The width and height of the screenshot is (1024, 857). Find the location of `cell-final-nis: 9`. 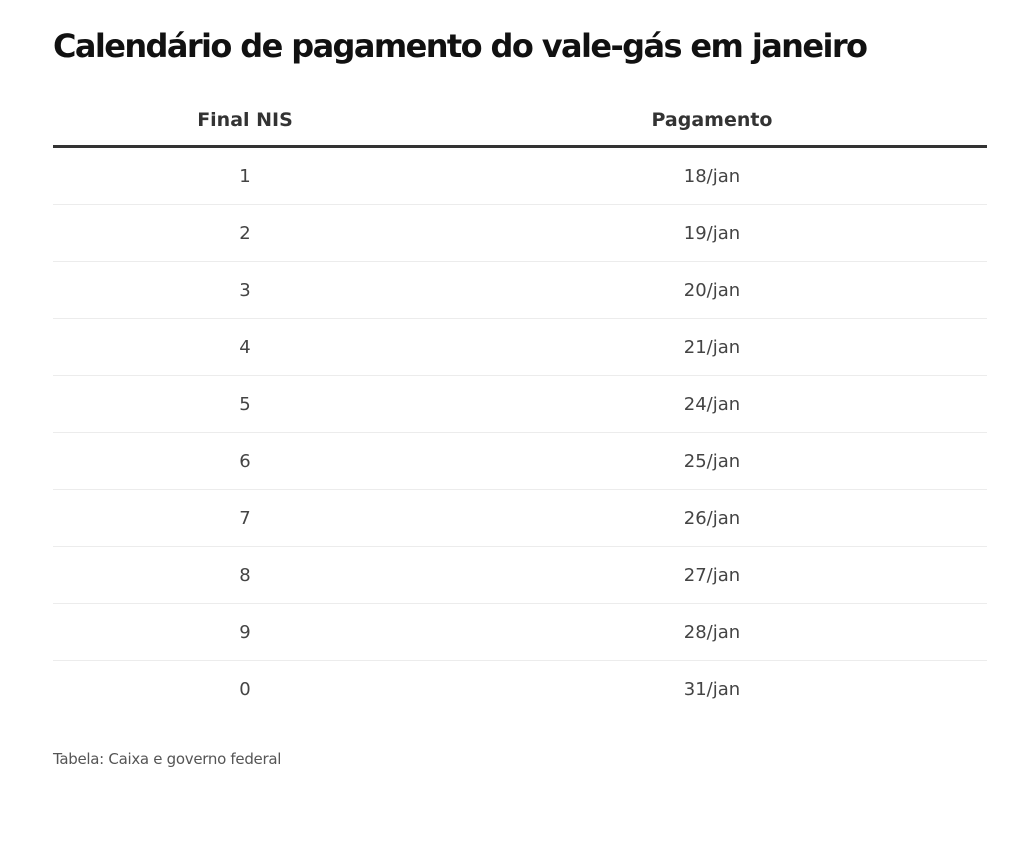

cell-final-nis: 9 is located at coordinates (245, 632).